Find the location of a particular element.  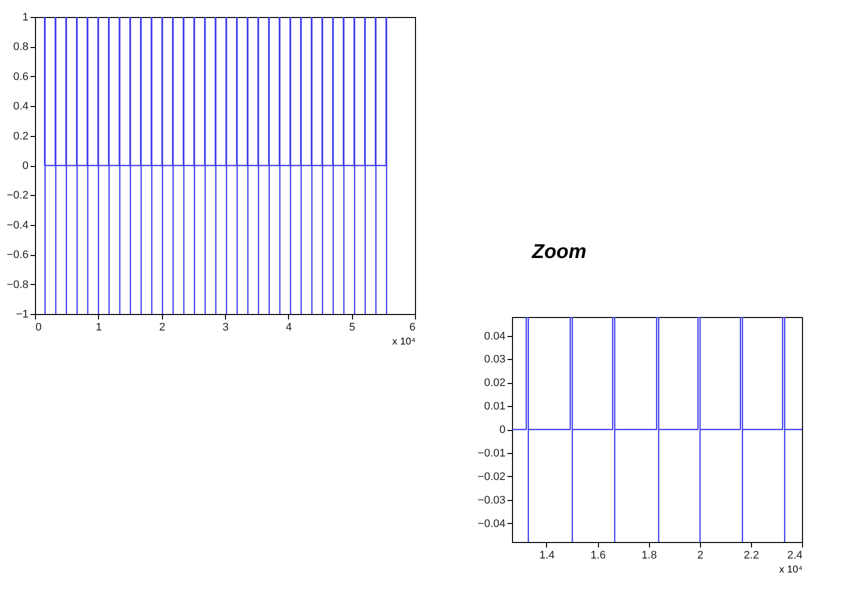

y-tick-label: 0.6 is located at coordinates (20, 76).